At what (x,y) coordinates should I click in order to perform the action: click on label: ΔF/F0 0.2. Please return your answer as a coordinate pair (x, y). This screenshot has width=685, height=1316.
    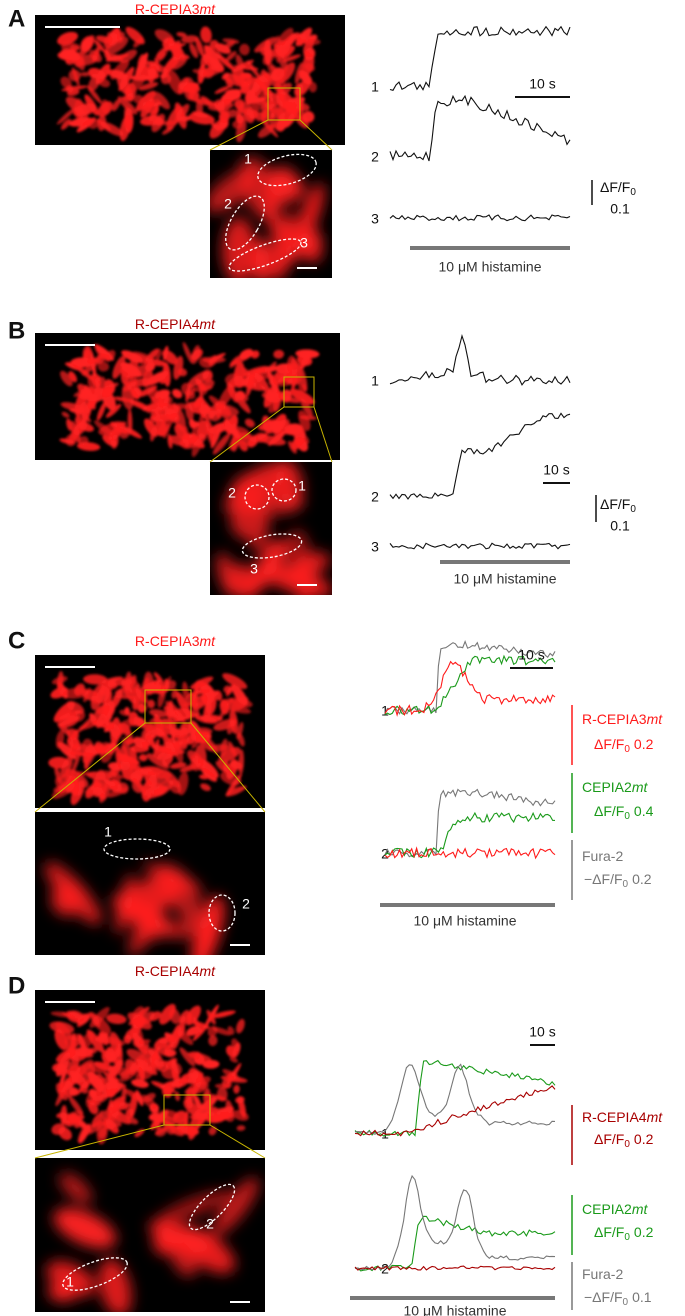
    Looking at the image, I should click on (624, 1140).